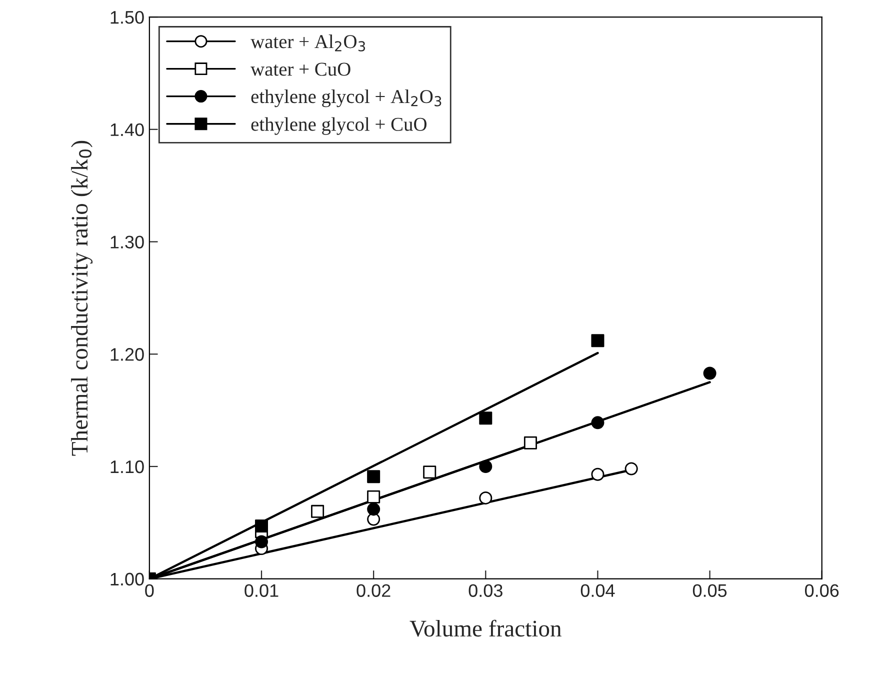 The image size is (879, 681). I want to click on x-tick-label: 0.05, so click(709, 590).